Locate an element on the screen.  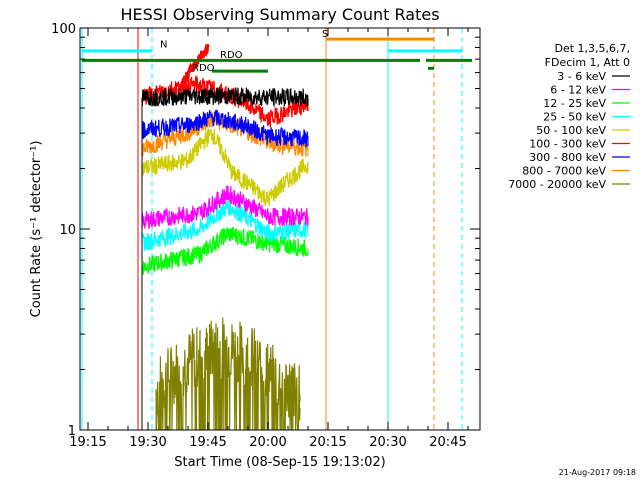
legend-entry-label: 50 - 100 keV is located at coordinates (571, 130).